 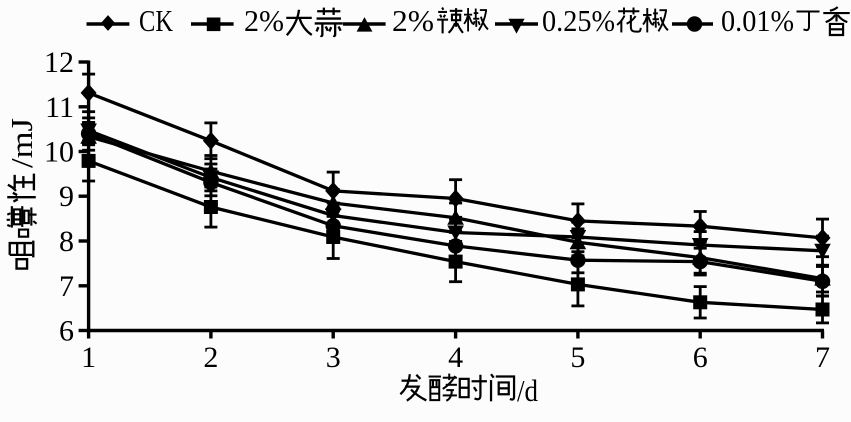 What do you see at coordinates (66, 241) in the screenshot?
I see `svg-text: 8` at bounding box center [66, 241].